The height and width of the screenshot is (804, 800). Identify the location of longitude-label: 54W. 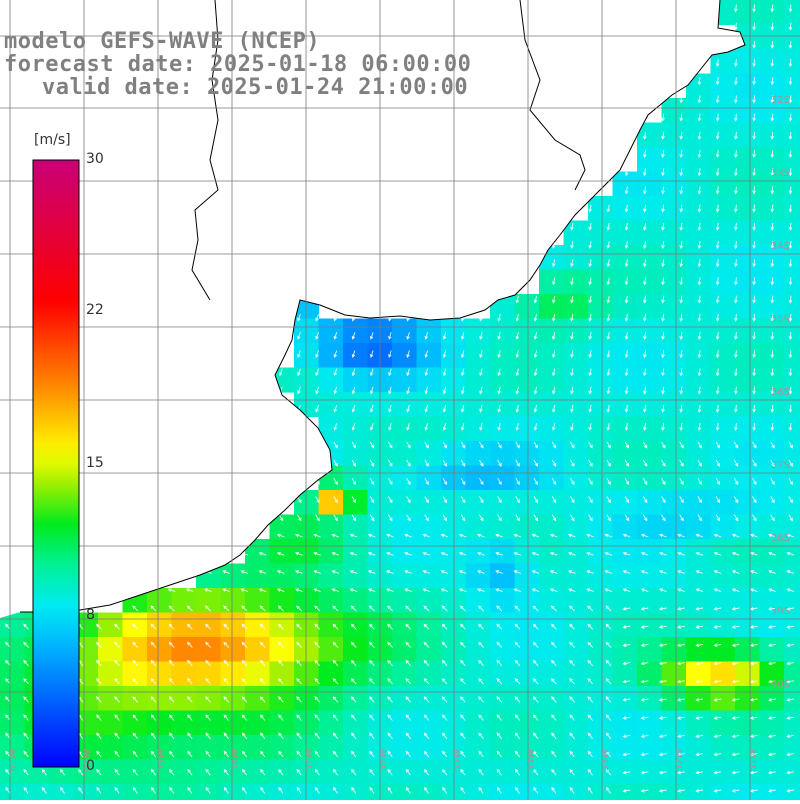
(531, 760).